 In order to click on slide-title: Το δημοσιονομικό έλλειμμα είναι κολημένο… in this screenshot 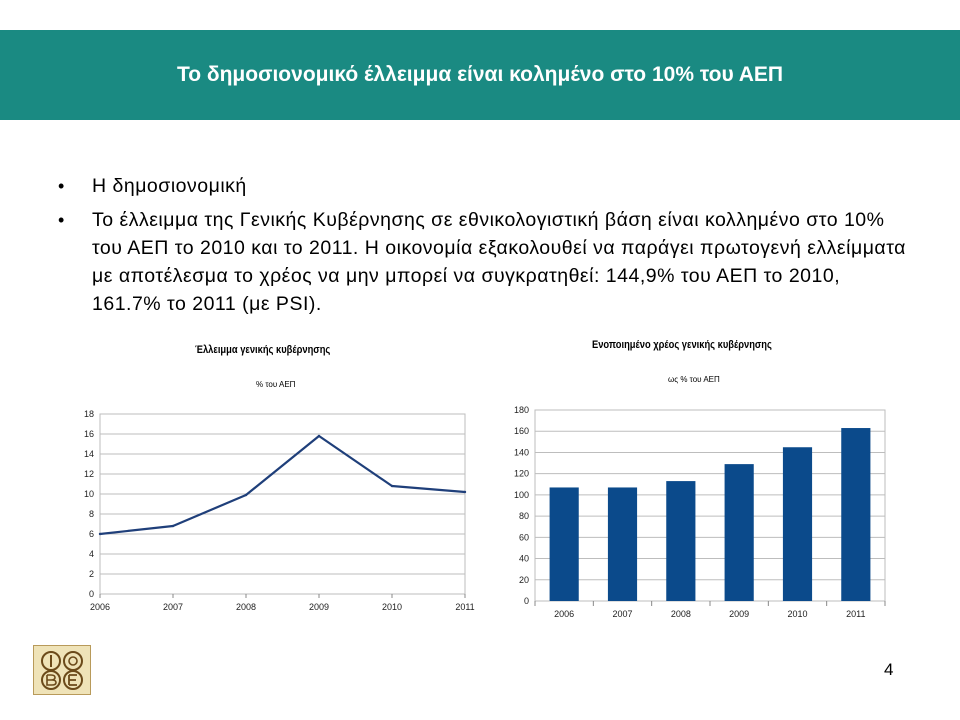, I will do `click(480, 74)`.